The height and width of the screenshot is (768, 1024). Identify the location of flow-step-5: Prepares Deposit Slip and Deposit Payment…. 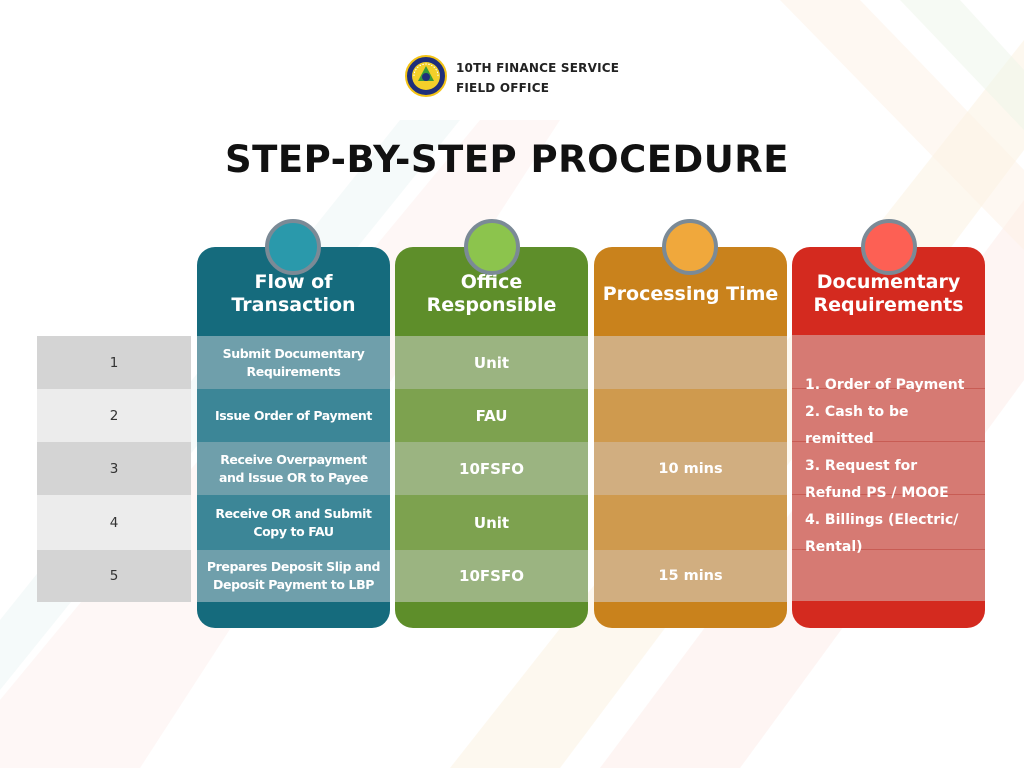
(293, 576).